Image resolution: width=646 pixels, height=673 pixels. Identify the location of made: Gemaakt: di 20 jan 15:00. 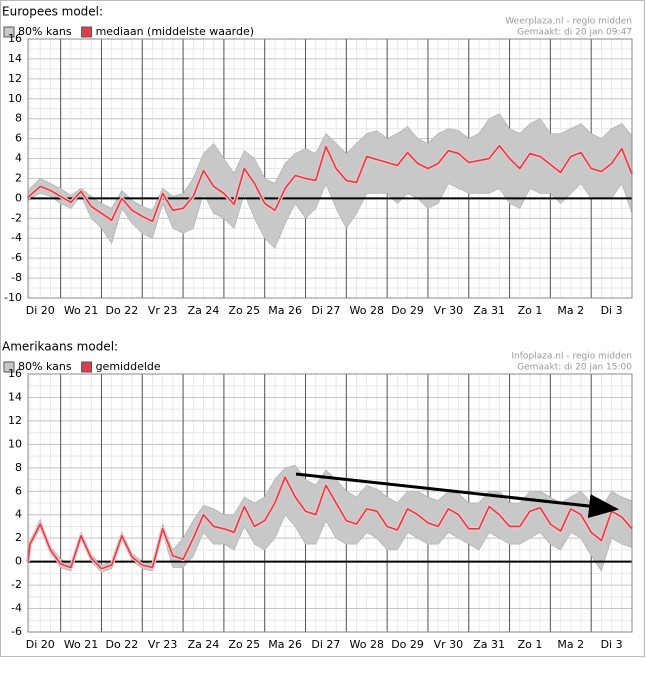
(574, 368).